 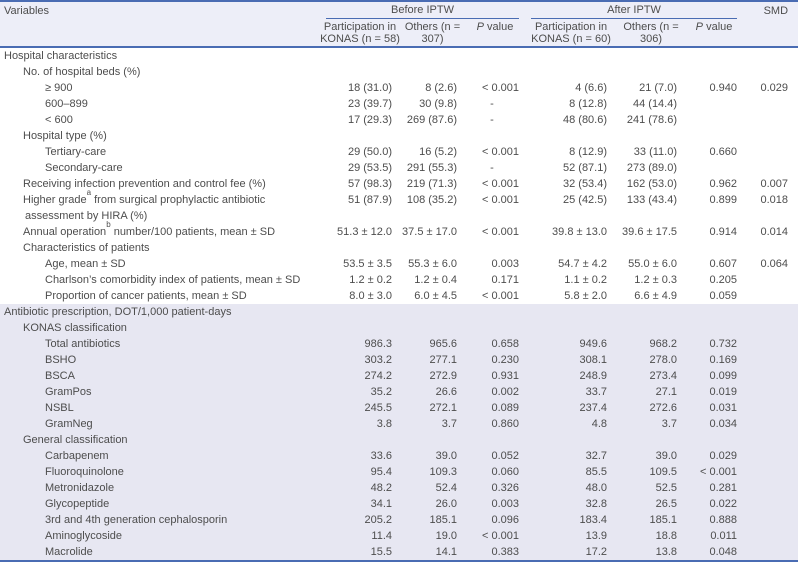 I want to click on value-cell: 51.3 ± 12.0, so click(x=364, y=232).